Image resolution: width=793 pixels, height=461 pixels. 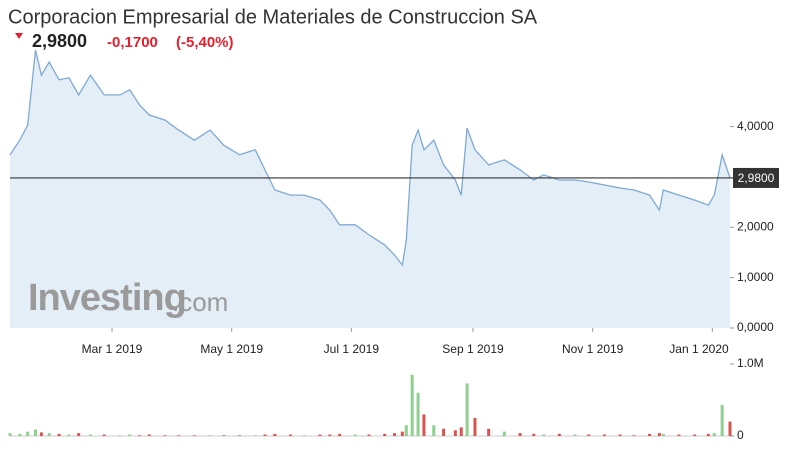 What do you see at coordinates (19, 36) in the screenshot?
I see `down-arrow-icon` at bounding box center [19, 36].